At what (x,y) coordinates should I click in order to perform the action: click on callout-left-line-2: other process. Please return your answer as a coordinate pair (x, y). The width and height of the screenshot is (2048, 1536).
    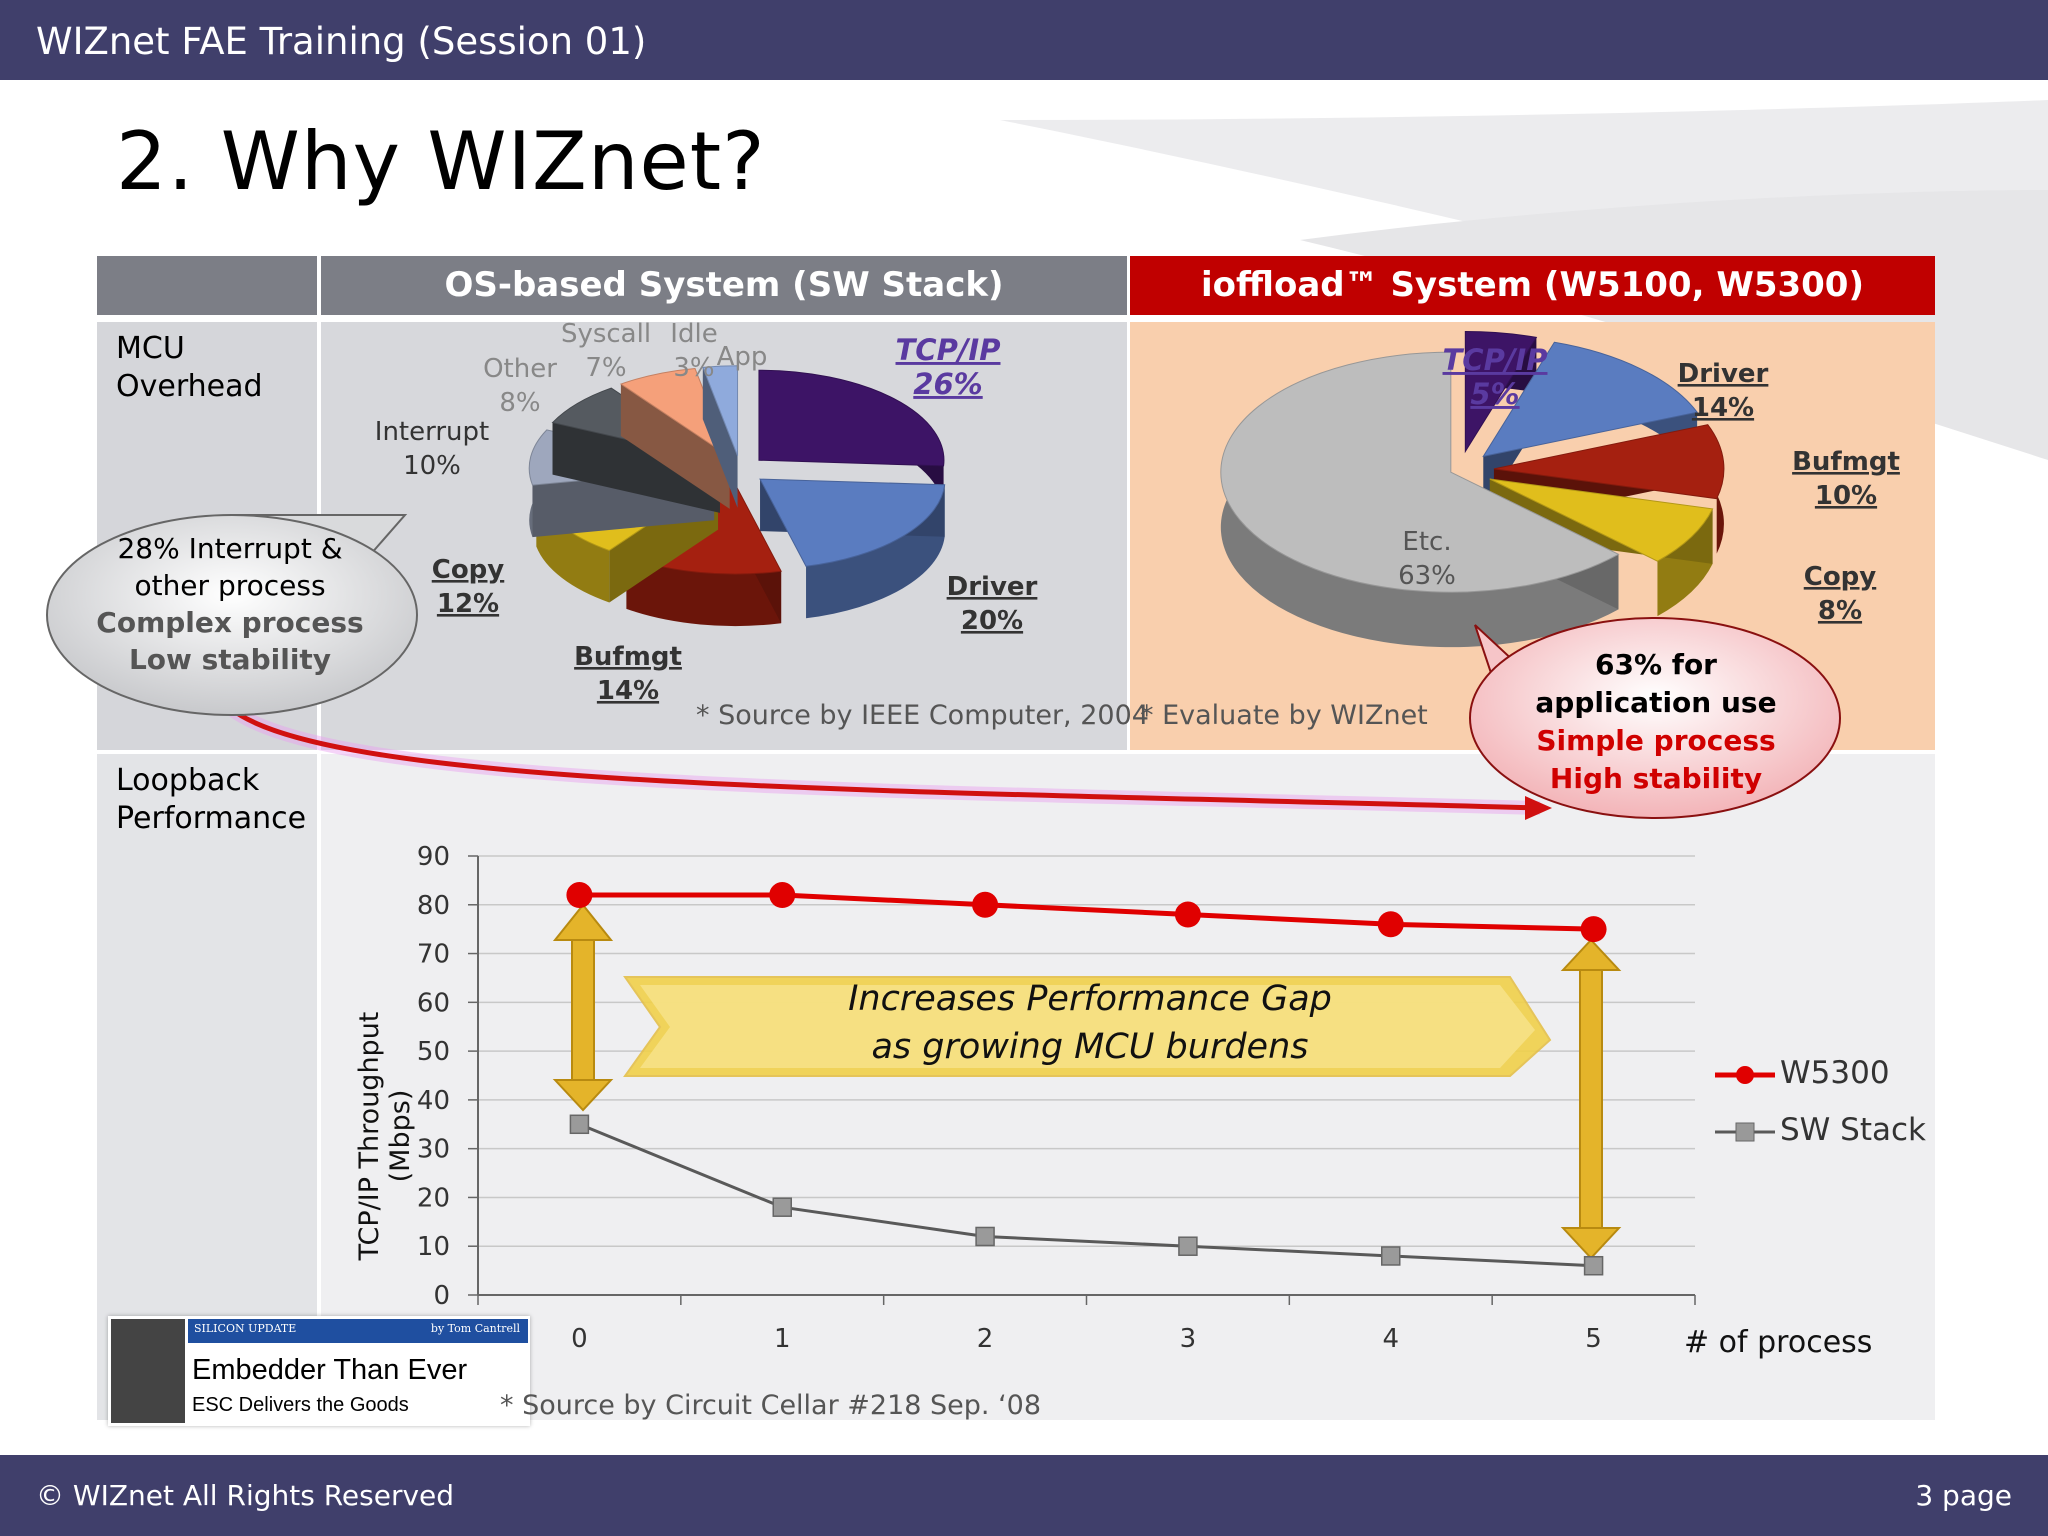
    Looking at the image, I should click on (230, 585).